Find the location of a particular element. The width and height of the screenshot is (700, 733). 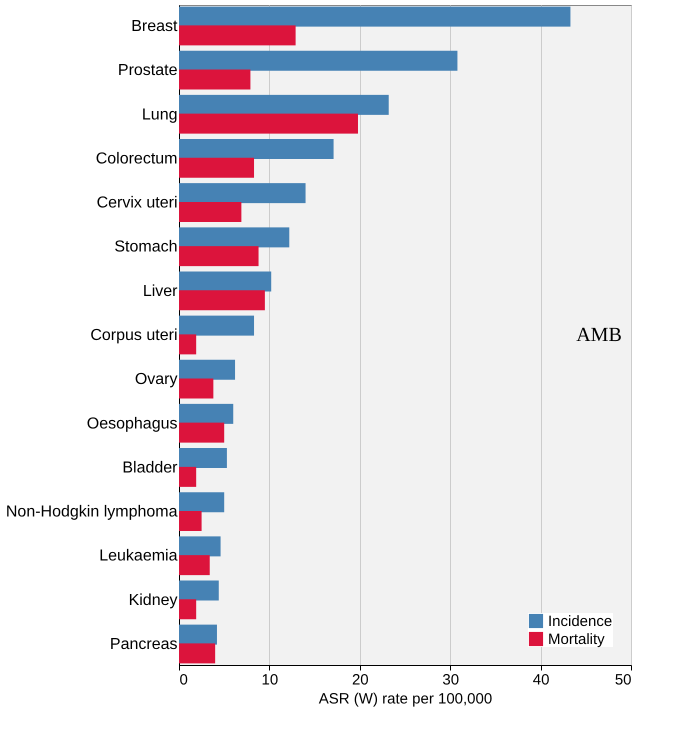

x-tick-label: 30 is located at coordinates (451, 680).